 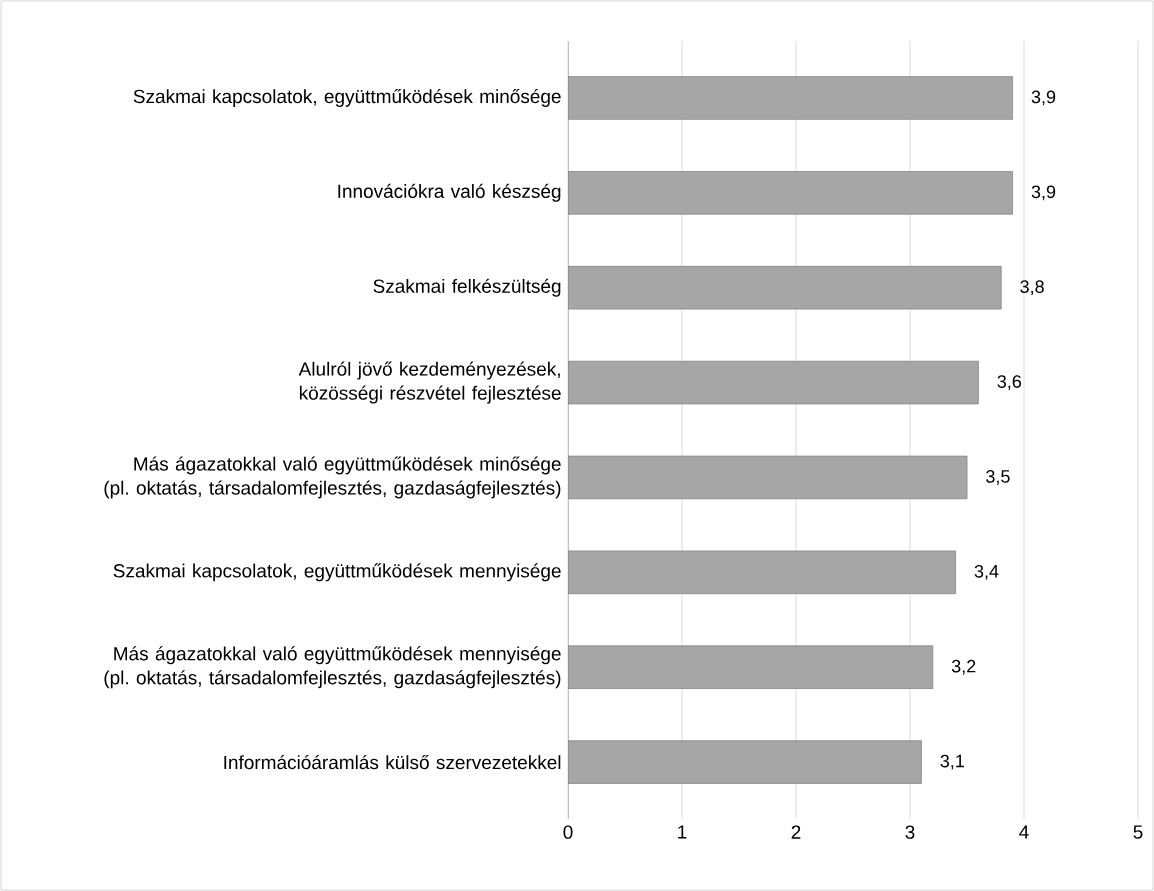 I want to click on y-tick-label: Szakmai felkészültség, so click(x=467, y=287).